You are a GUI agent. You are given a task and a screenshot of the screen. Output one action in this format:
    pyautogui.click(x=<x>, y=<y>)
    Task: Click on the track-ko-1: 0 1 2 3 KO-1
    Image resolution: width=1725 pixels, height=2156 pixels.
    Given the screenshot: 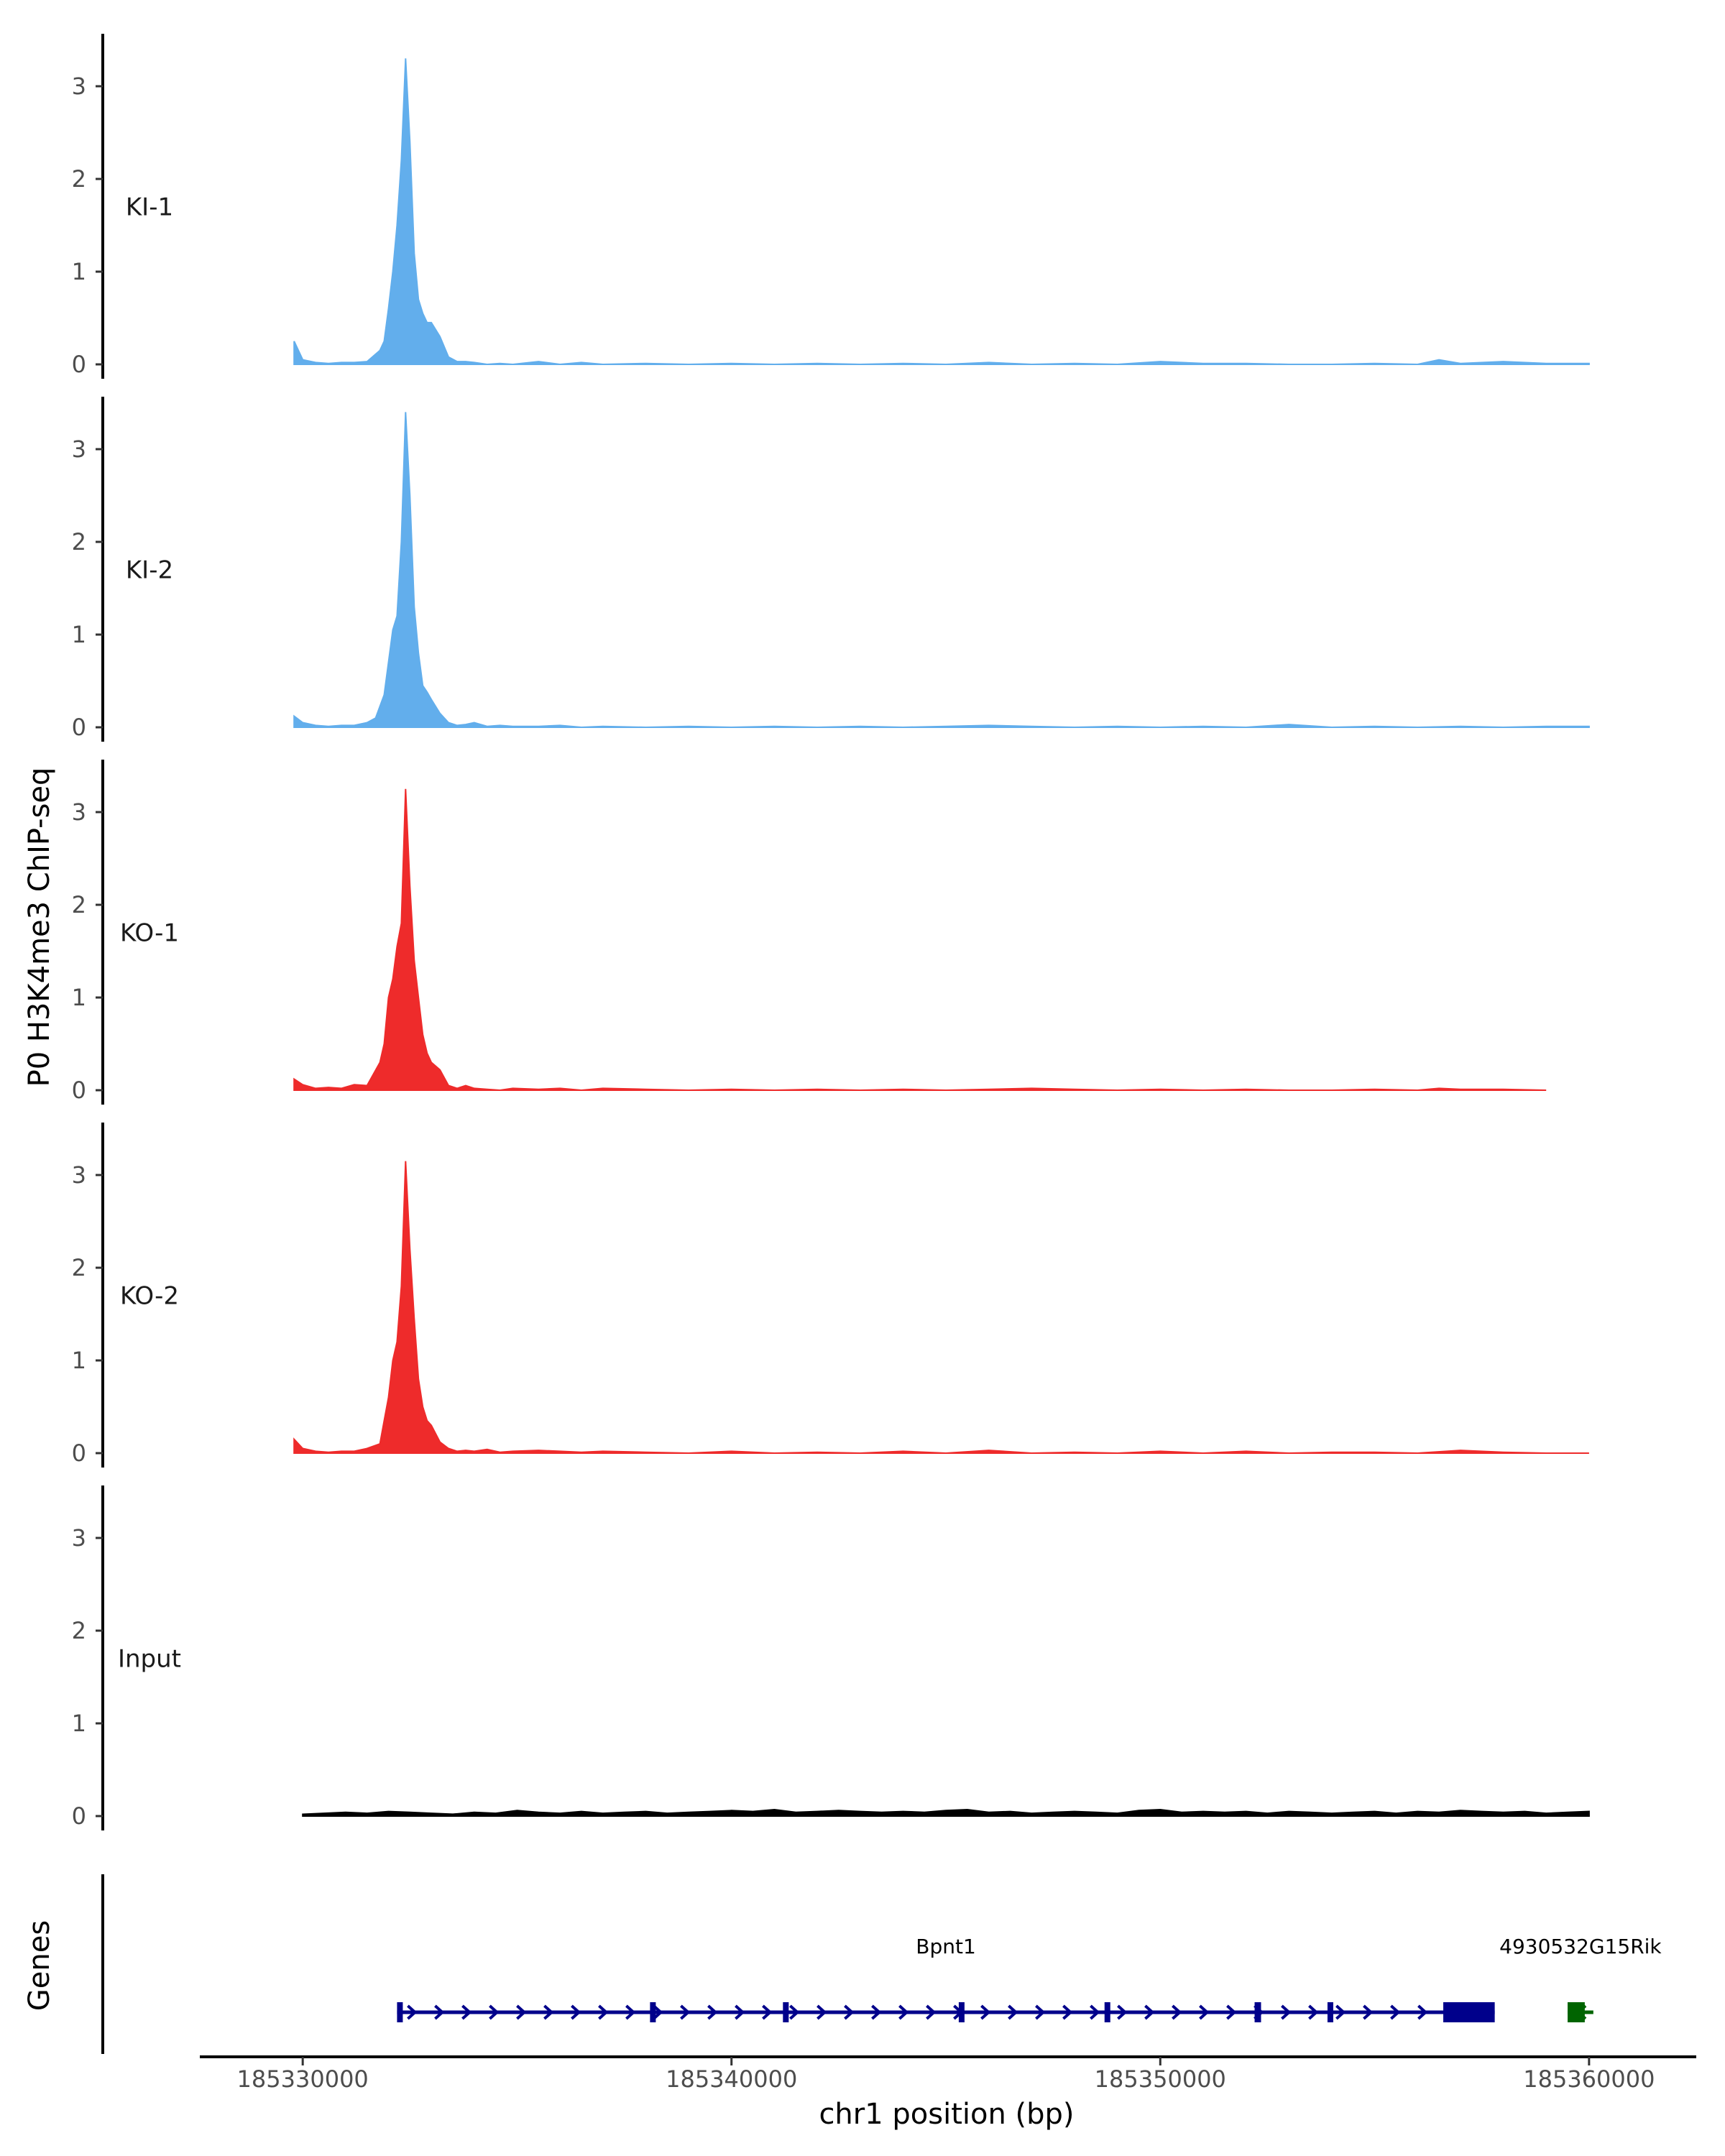 What is the action you would take?
    pyautogui.click(x=809, y=932)
    